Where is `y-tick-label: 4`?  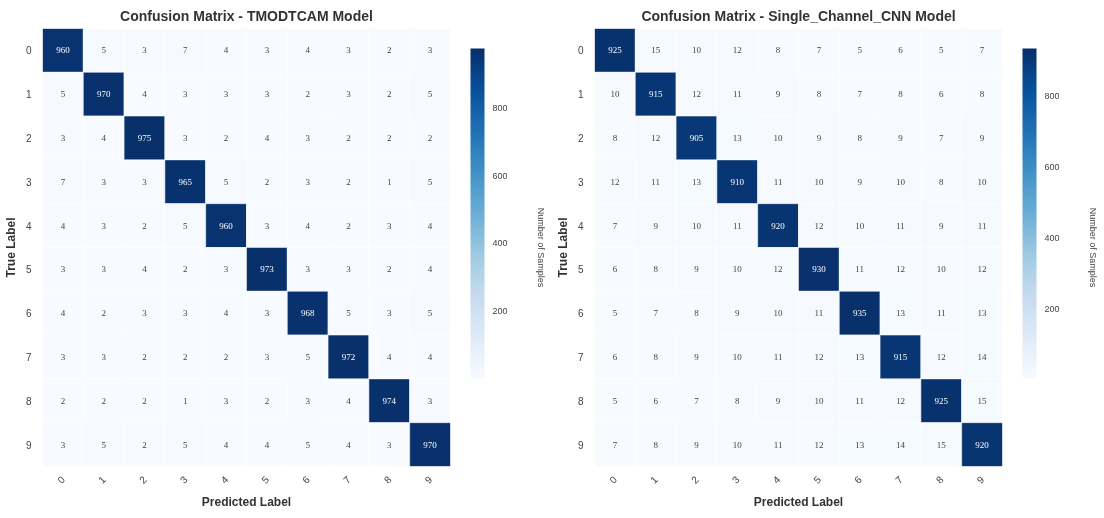
y-tick-label: 4 is located at coordinates (28, 226).